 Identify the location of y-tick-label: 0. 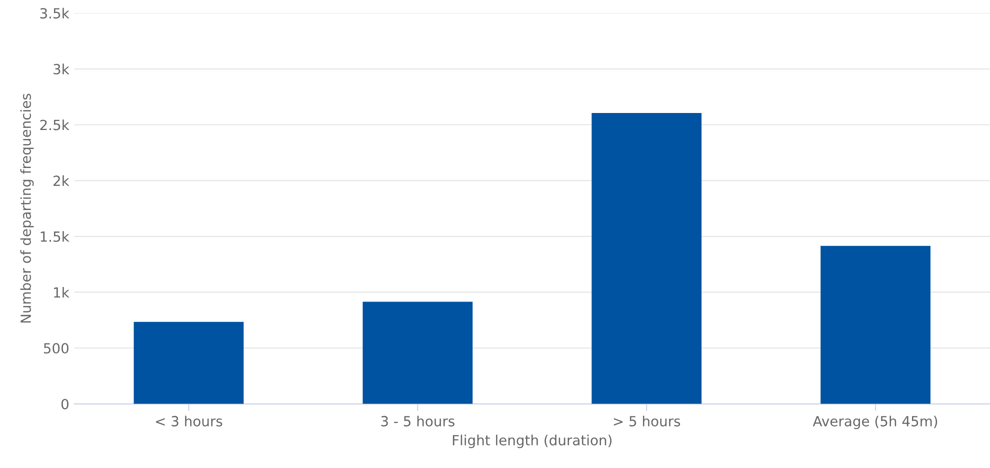
(64, 404).